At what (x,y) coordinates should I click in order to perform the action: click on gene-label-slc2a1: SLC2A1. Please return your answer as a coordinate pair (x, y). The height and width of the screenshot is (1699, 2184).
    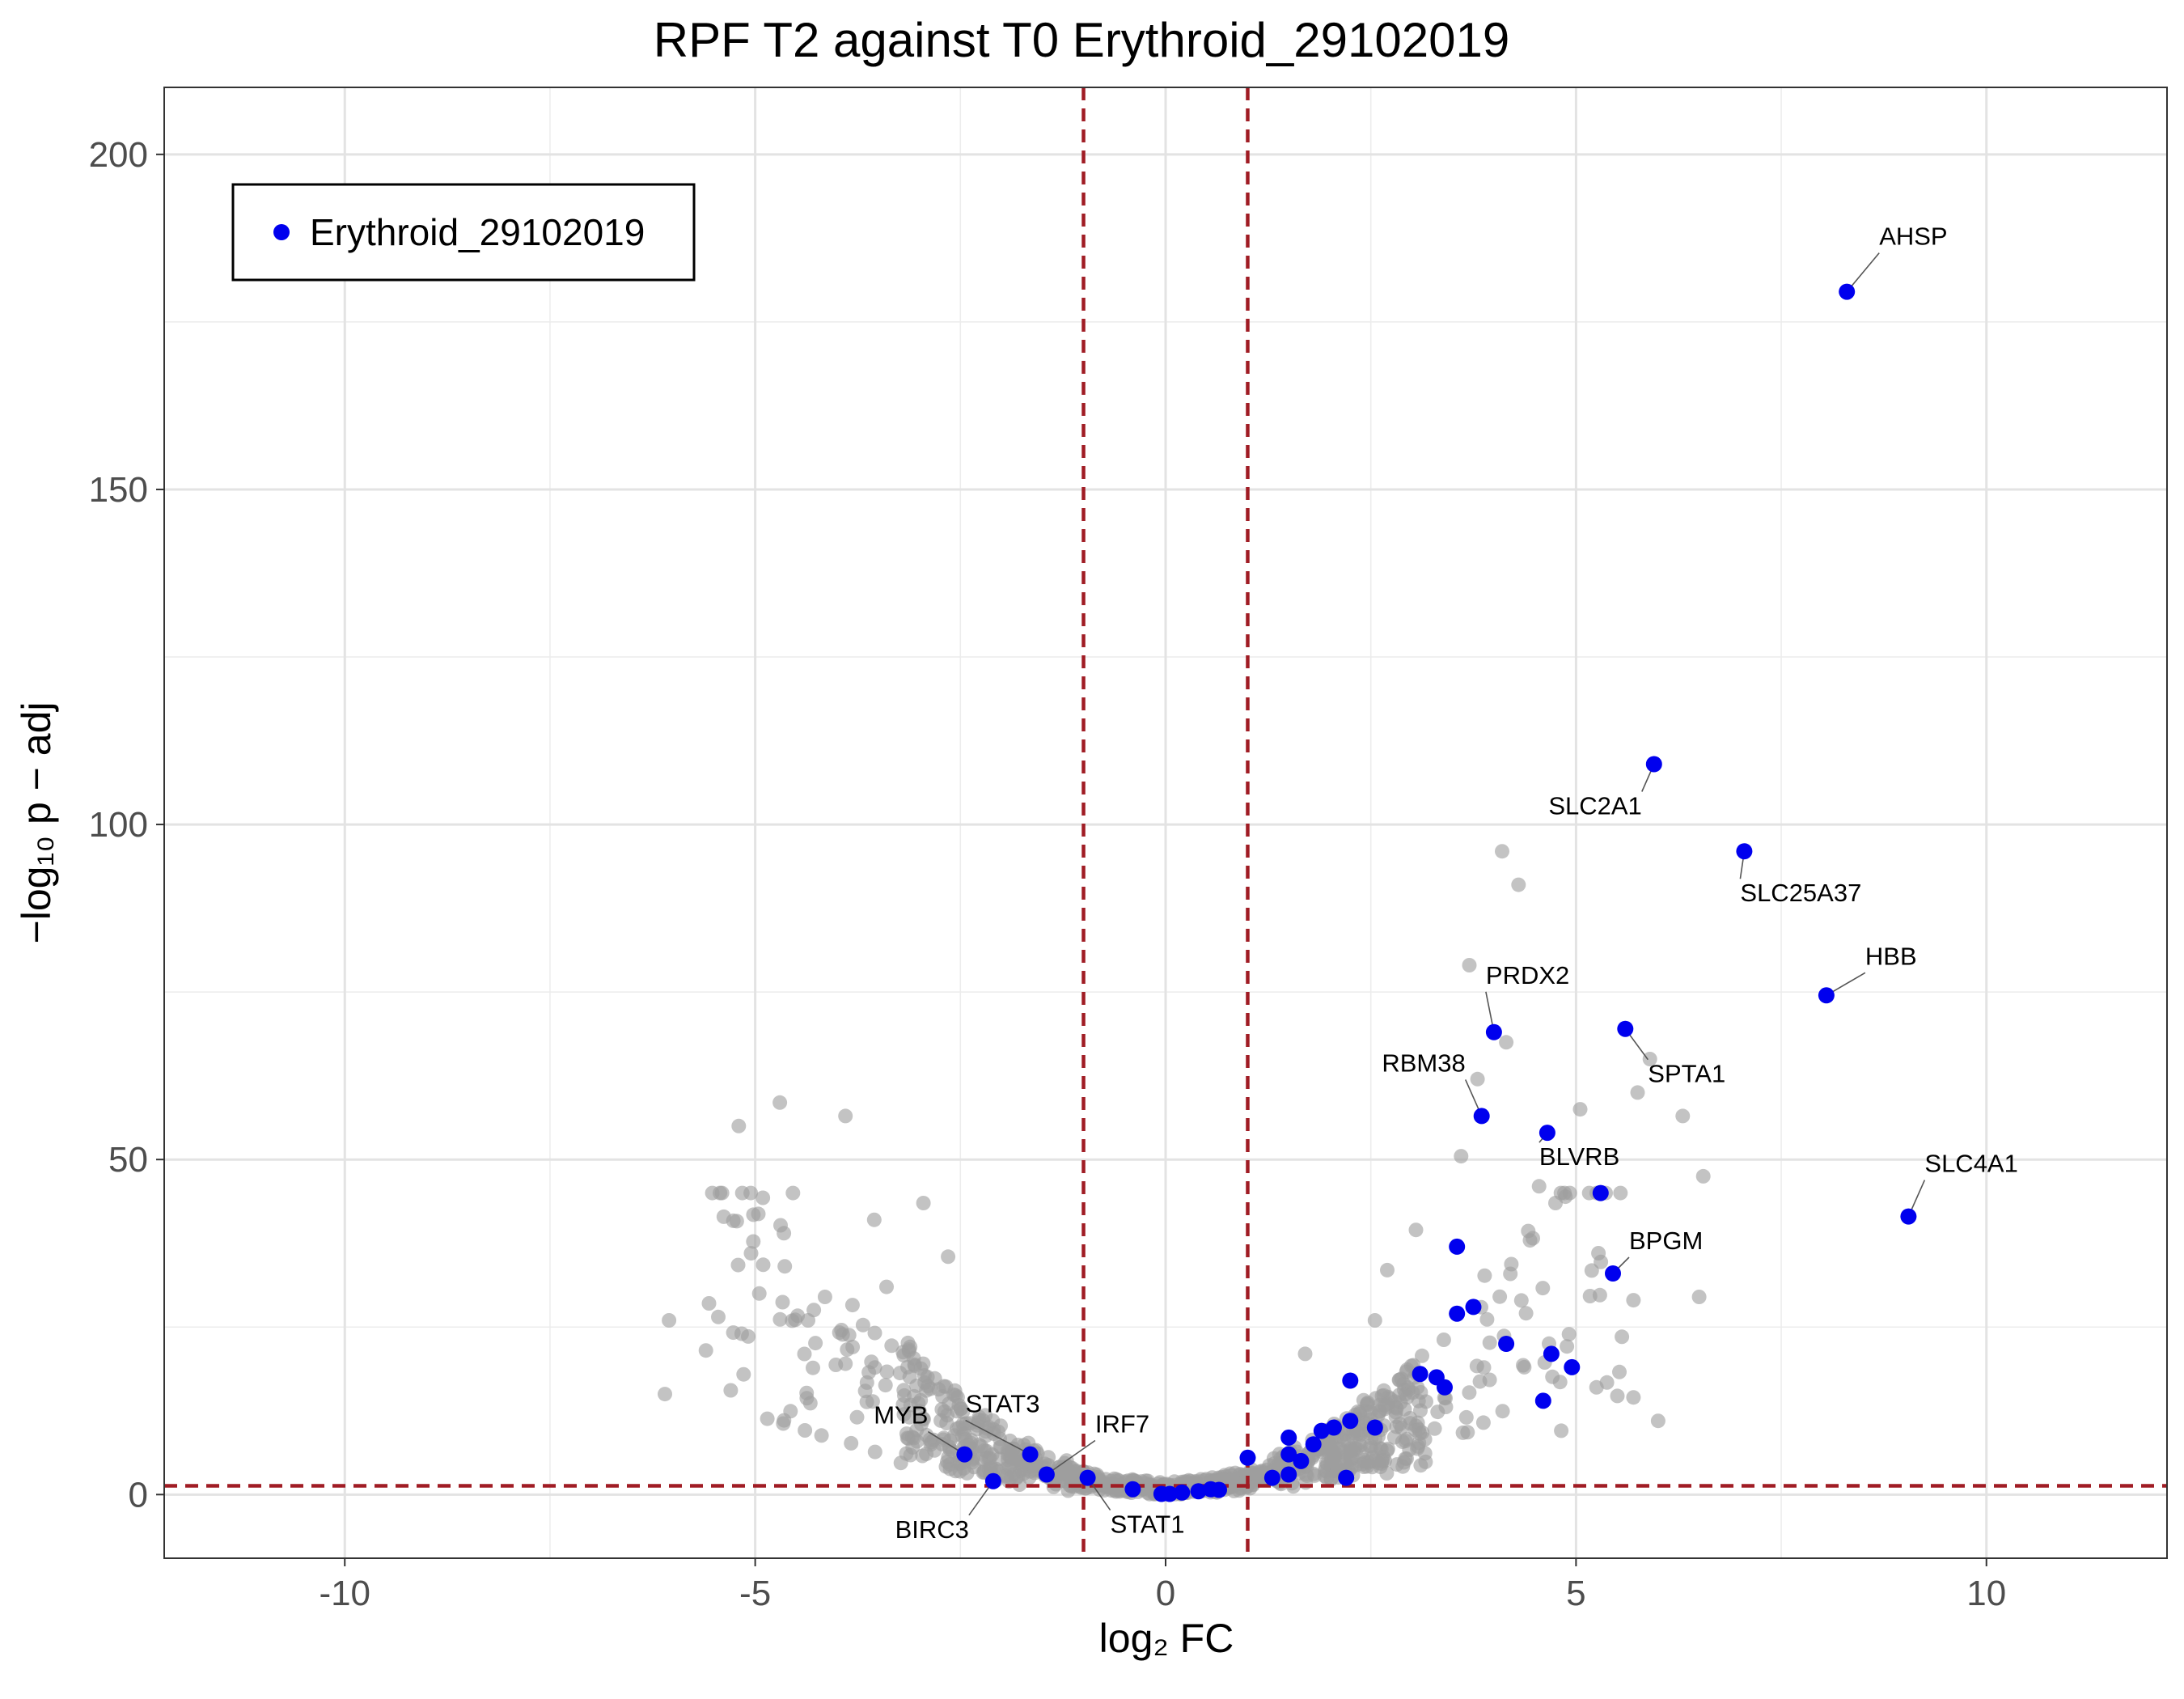
    Looking at the image, I should click on (1595, 806).